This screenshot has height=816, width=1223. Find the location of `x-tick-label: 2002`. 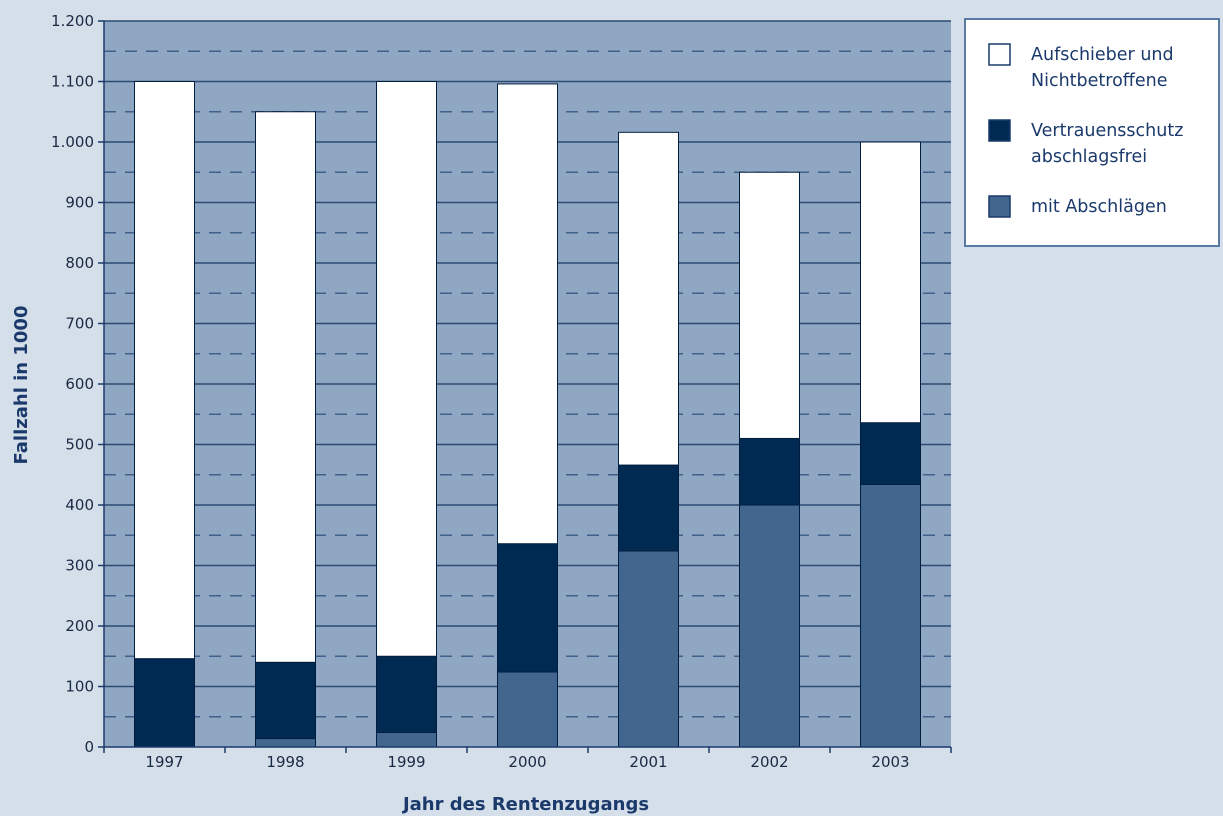

x-tick-label: 2002 is located at coordinates (769, 762).